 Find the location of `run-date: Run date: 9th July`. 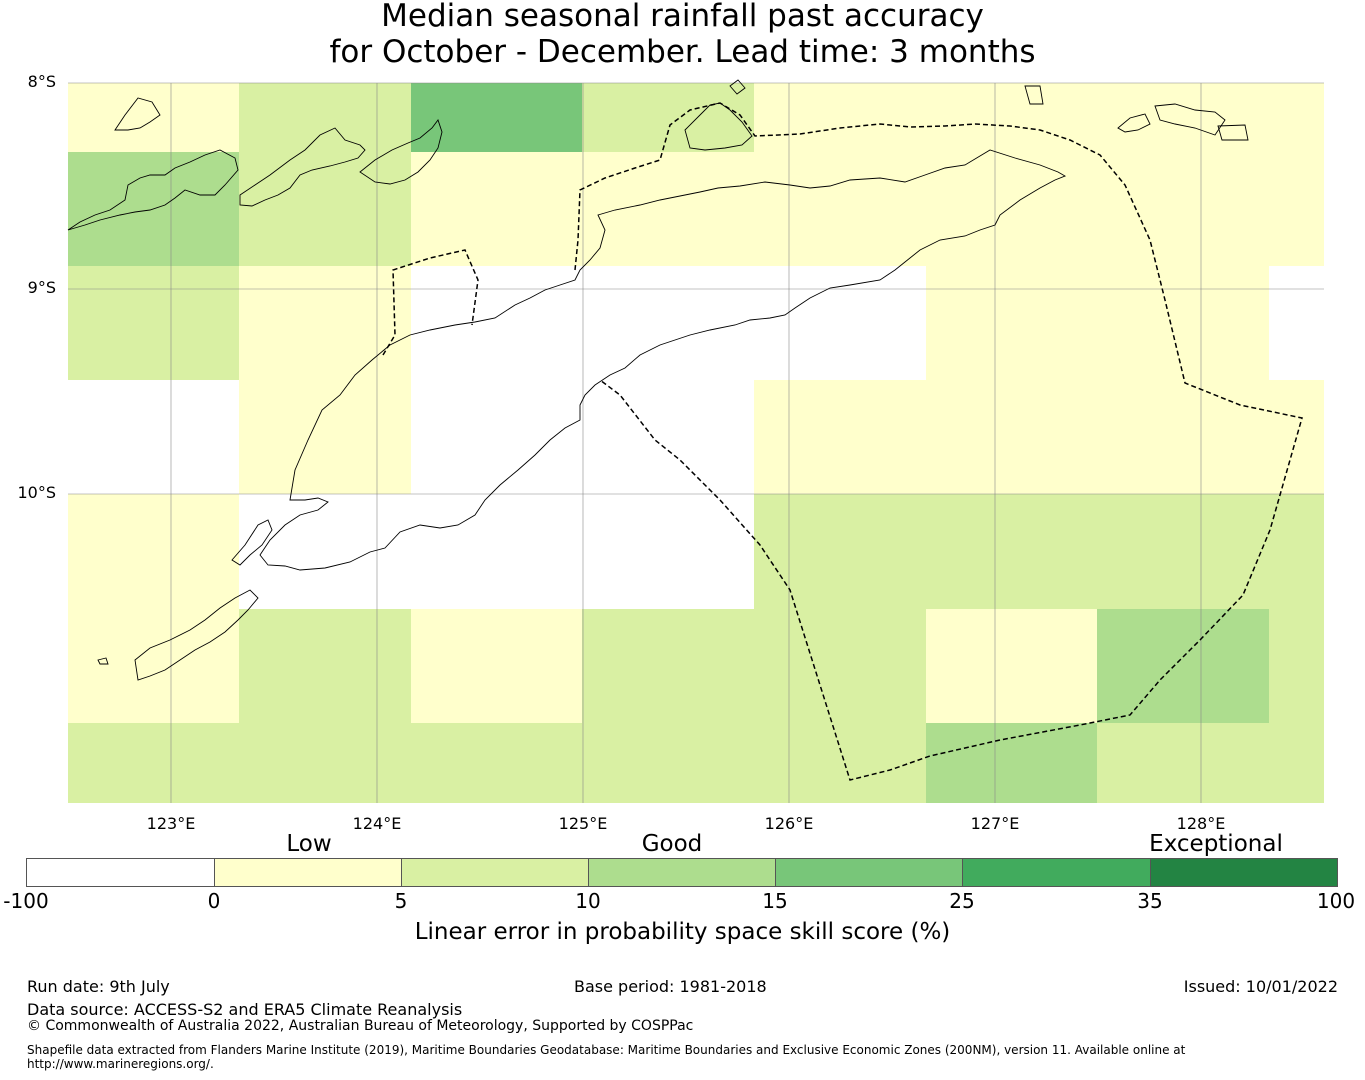

run-date: Run date: 9th July is located at coordinates (98, 986).